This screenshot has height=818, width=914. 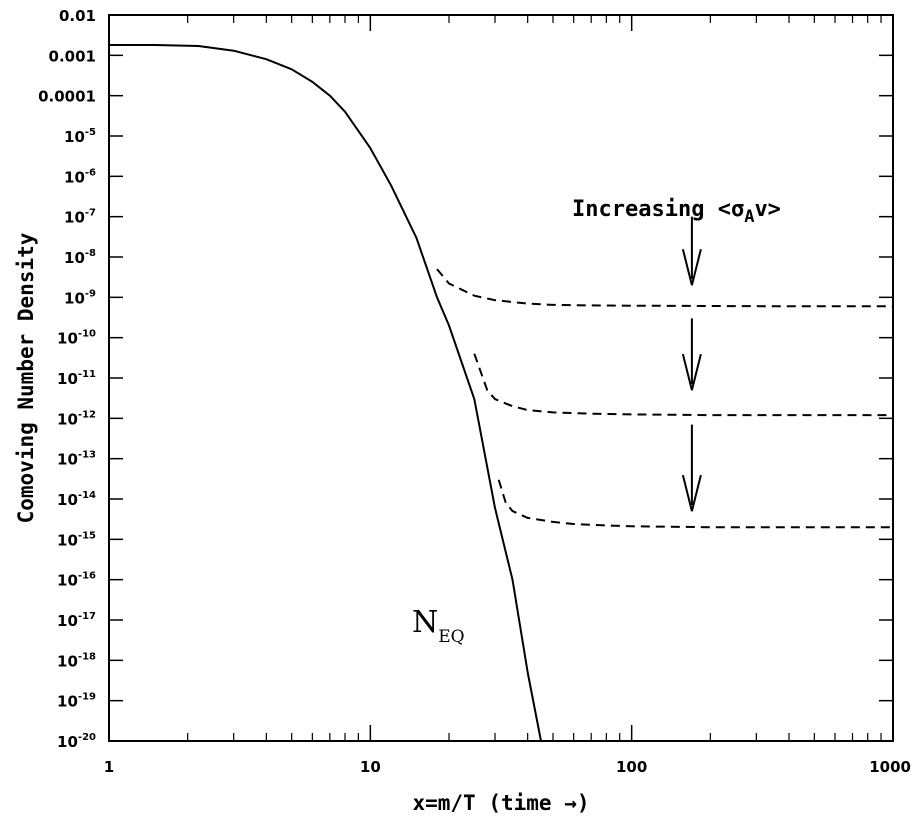 What do you see at coordinates (76, 660) in the screenshot?
I see `y-tick-label-16: 10⁻¹⁸` at bounding box center [76, 660].